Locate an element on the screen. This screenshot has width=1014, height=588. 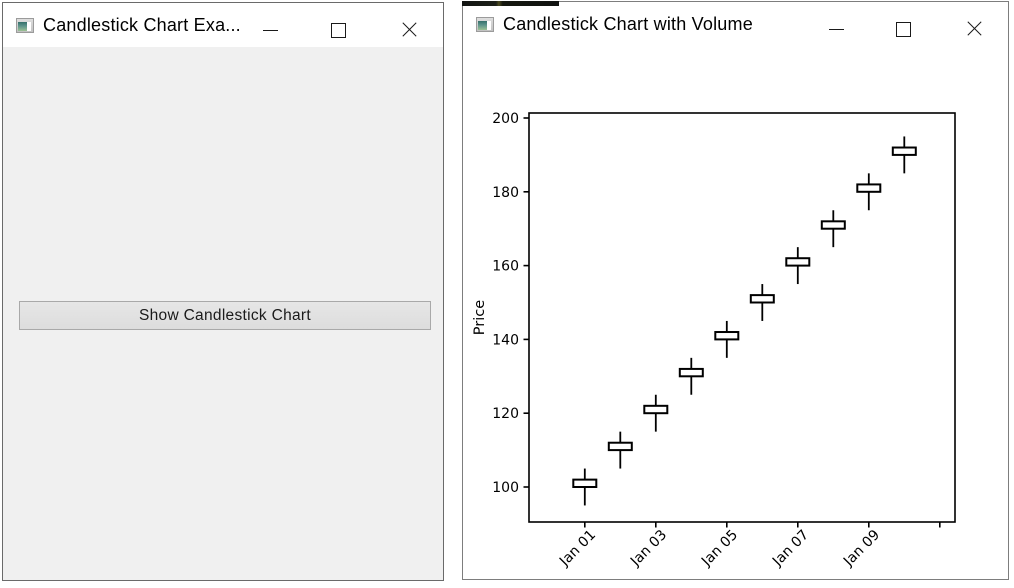
background-window-edge is located at coordinates (510, 3).